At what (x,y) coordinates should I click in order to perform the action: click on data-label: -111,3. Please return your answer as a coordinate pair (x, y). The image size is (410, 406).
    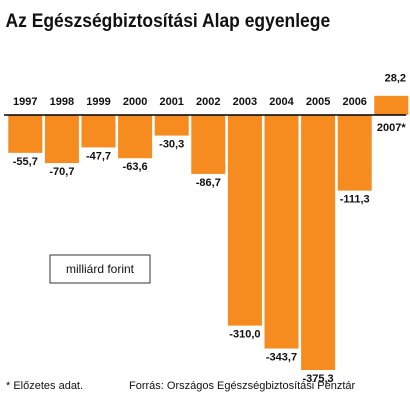
    Looking at the image, I should click on (355, 200).